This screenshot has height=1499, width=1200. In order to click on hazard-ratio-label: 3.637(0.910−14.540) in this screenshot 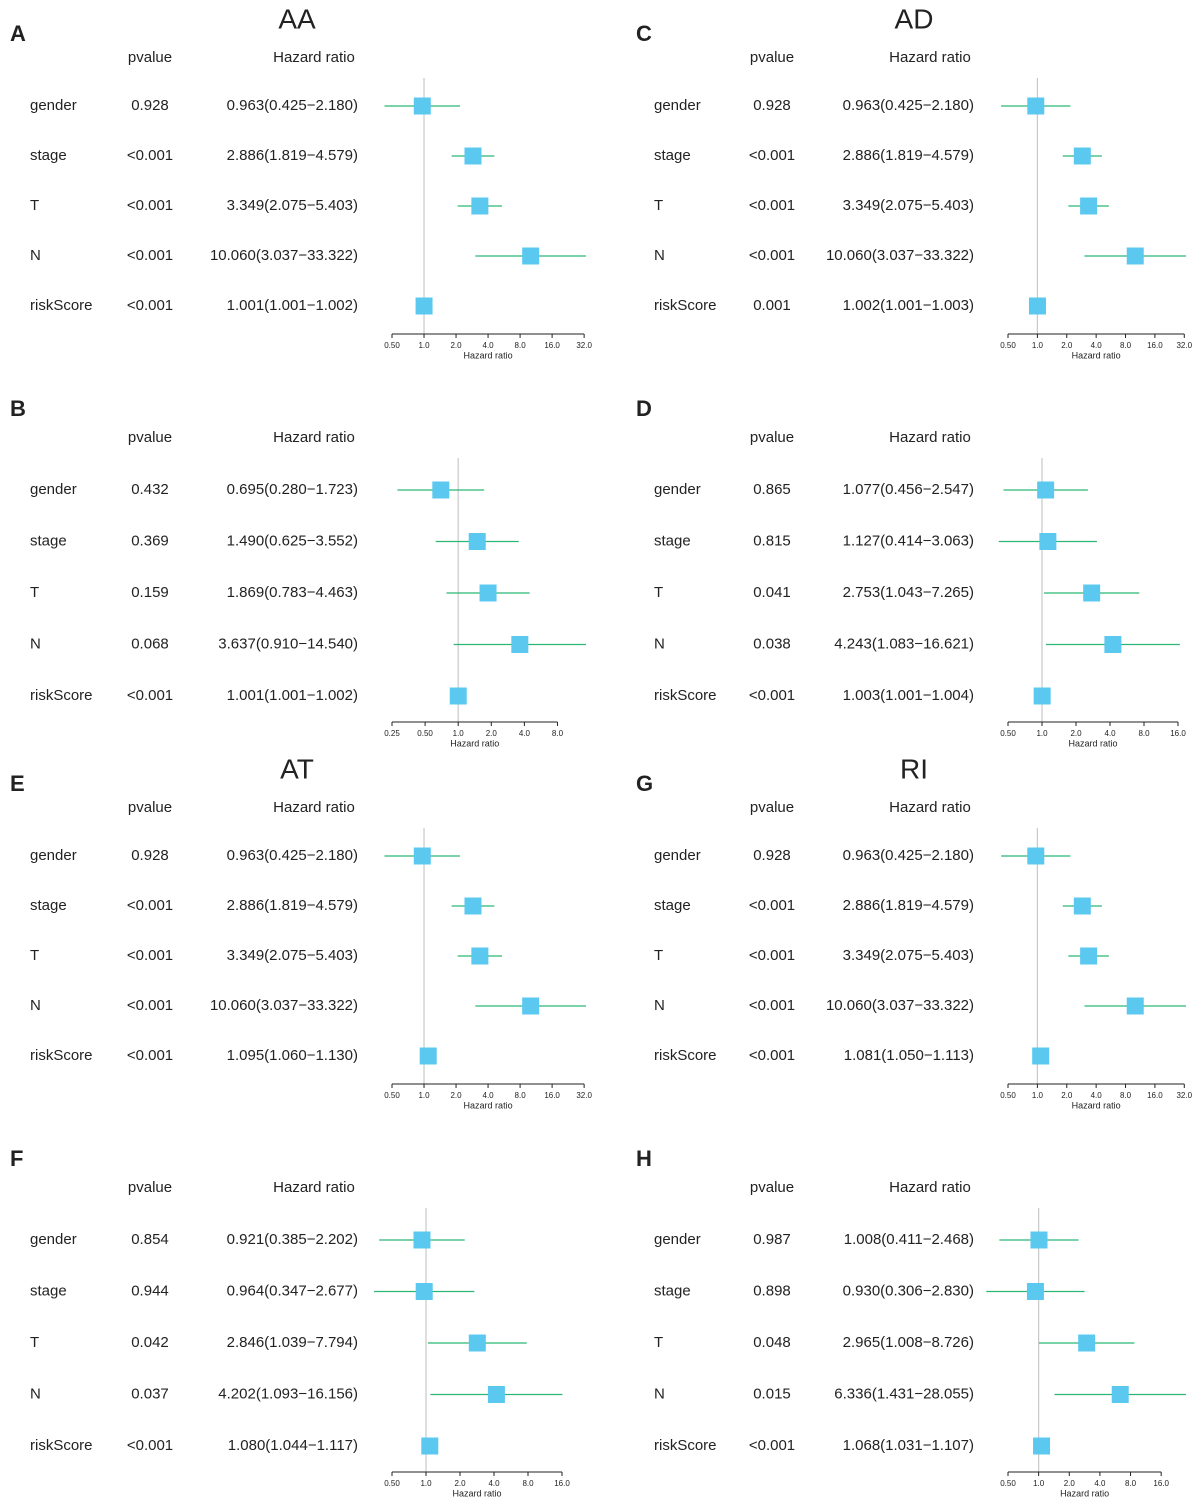, I will do `click(288, 643)`.